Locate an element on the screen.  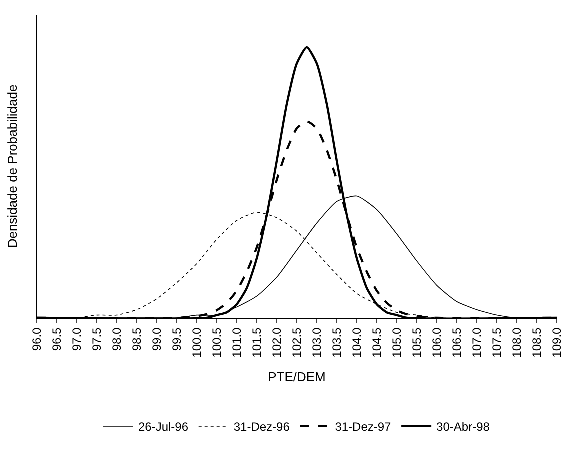
x-tick-label: 101.5 is located at coordinates (257, 342).